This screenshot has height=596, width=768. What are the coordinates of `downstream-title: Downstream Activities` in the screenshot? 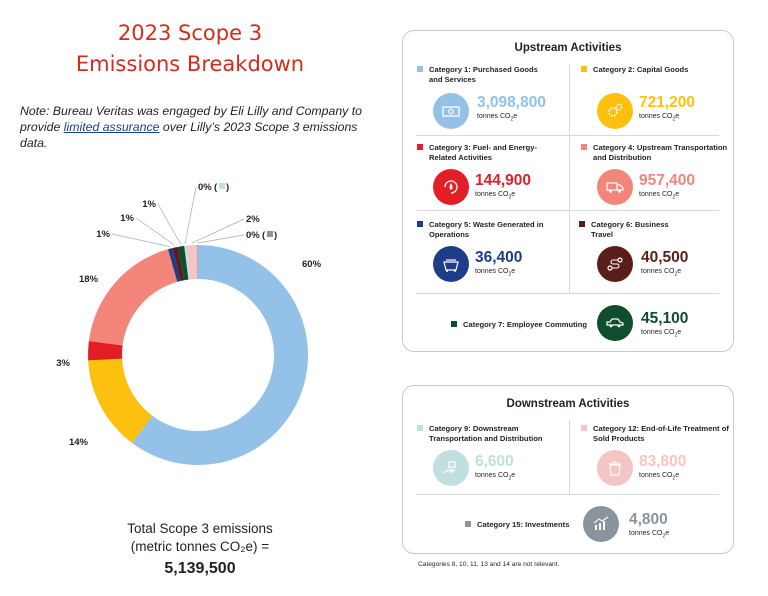 It's located at (568, 404).